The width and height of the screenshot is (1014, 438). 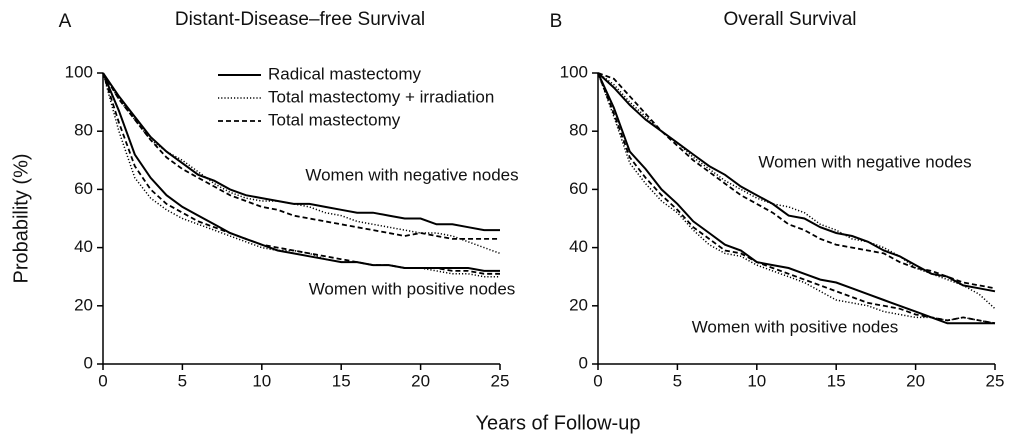 I want to click on chart-title: Overall Survival, so click(x=789, y=19).